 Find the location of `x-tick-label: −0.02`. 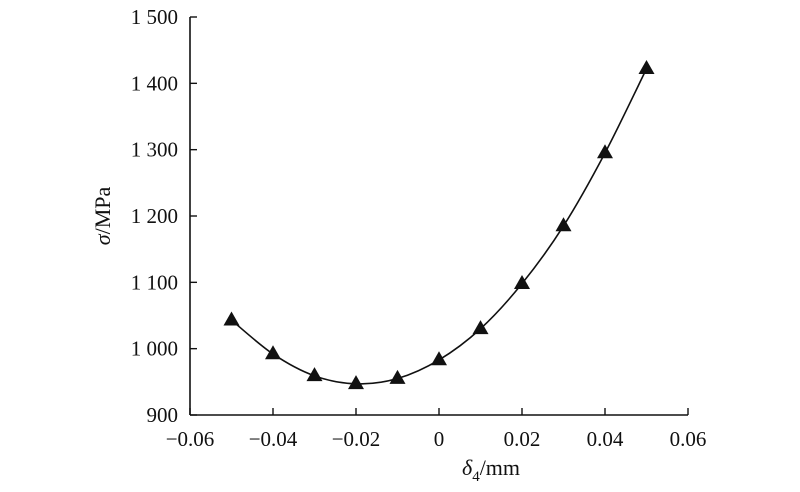

x-tick-label: −0.02 is located at coordinates (356, 439).